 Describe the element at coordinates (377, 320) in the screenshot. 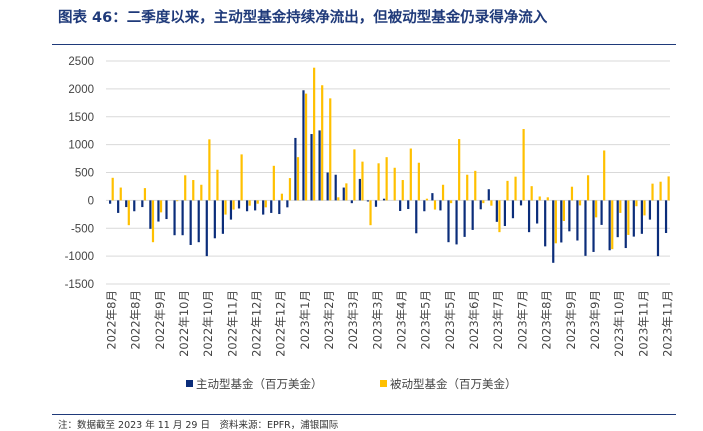

I see `x-tick-label: 2023年3月` at that location.